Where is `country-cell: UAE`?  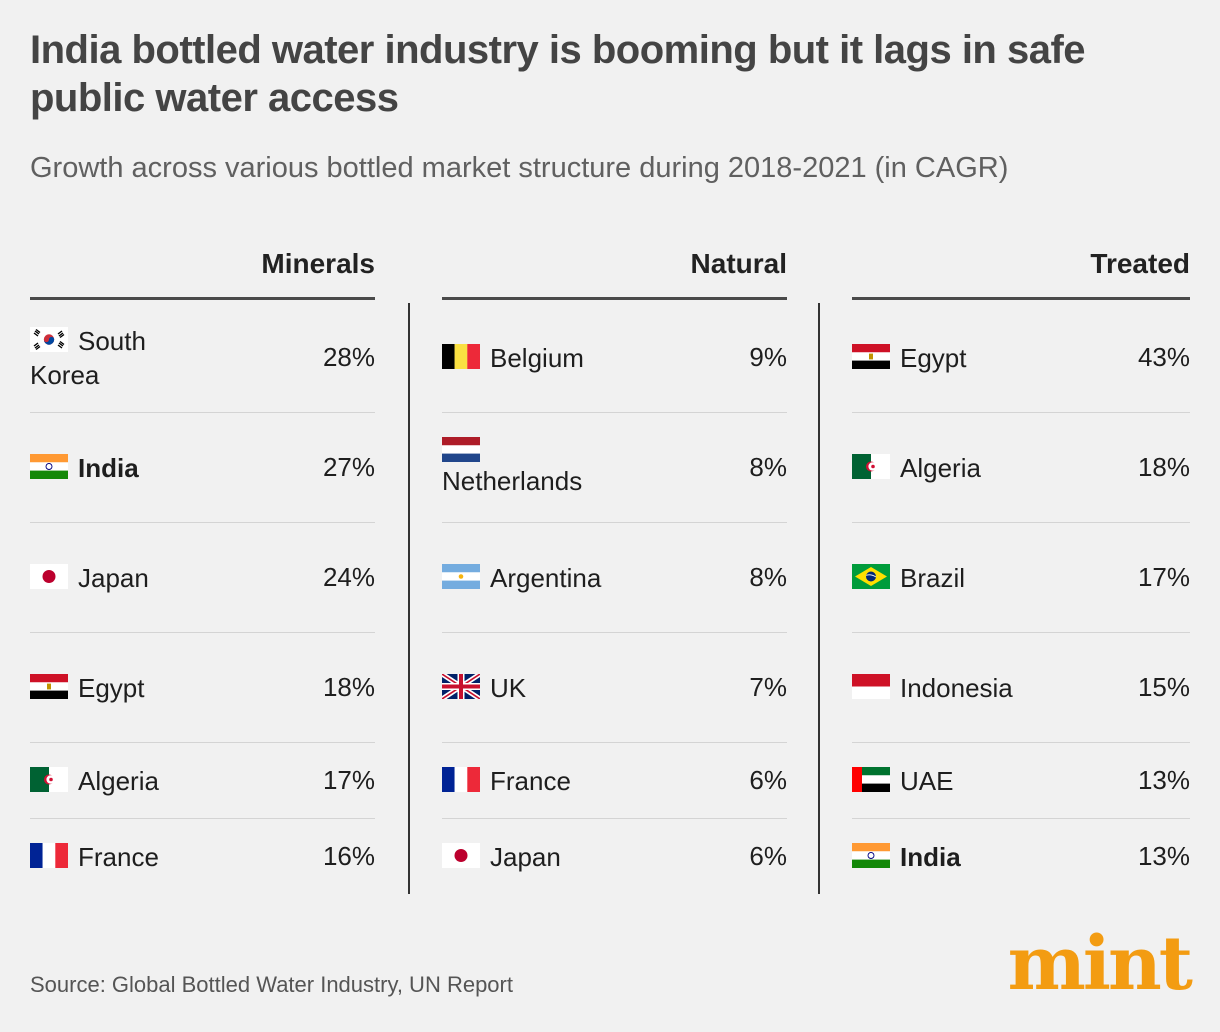 country-cell: UAE is located at coordinates (902, 780).